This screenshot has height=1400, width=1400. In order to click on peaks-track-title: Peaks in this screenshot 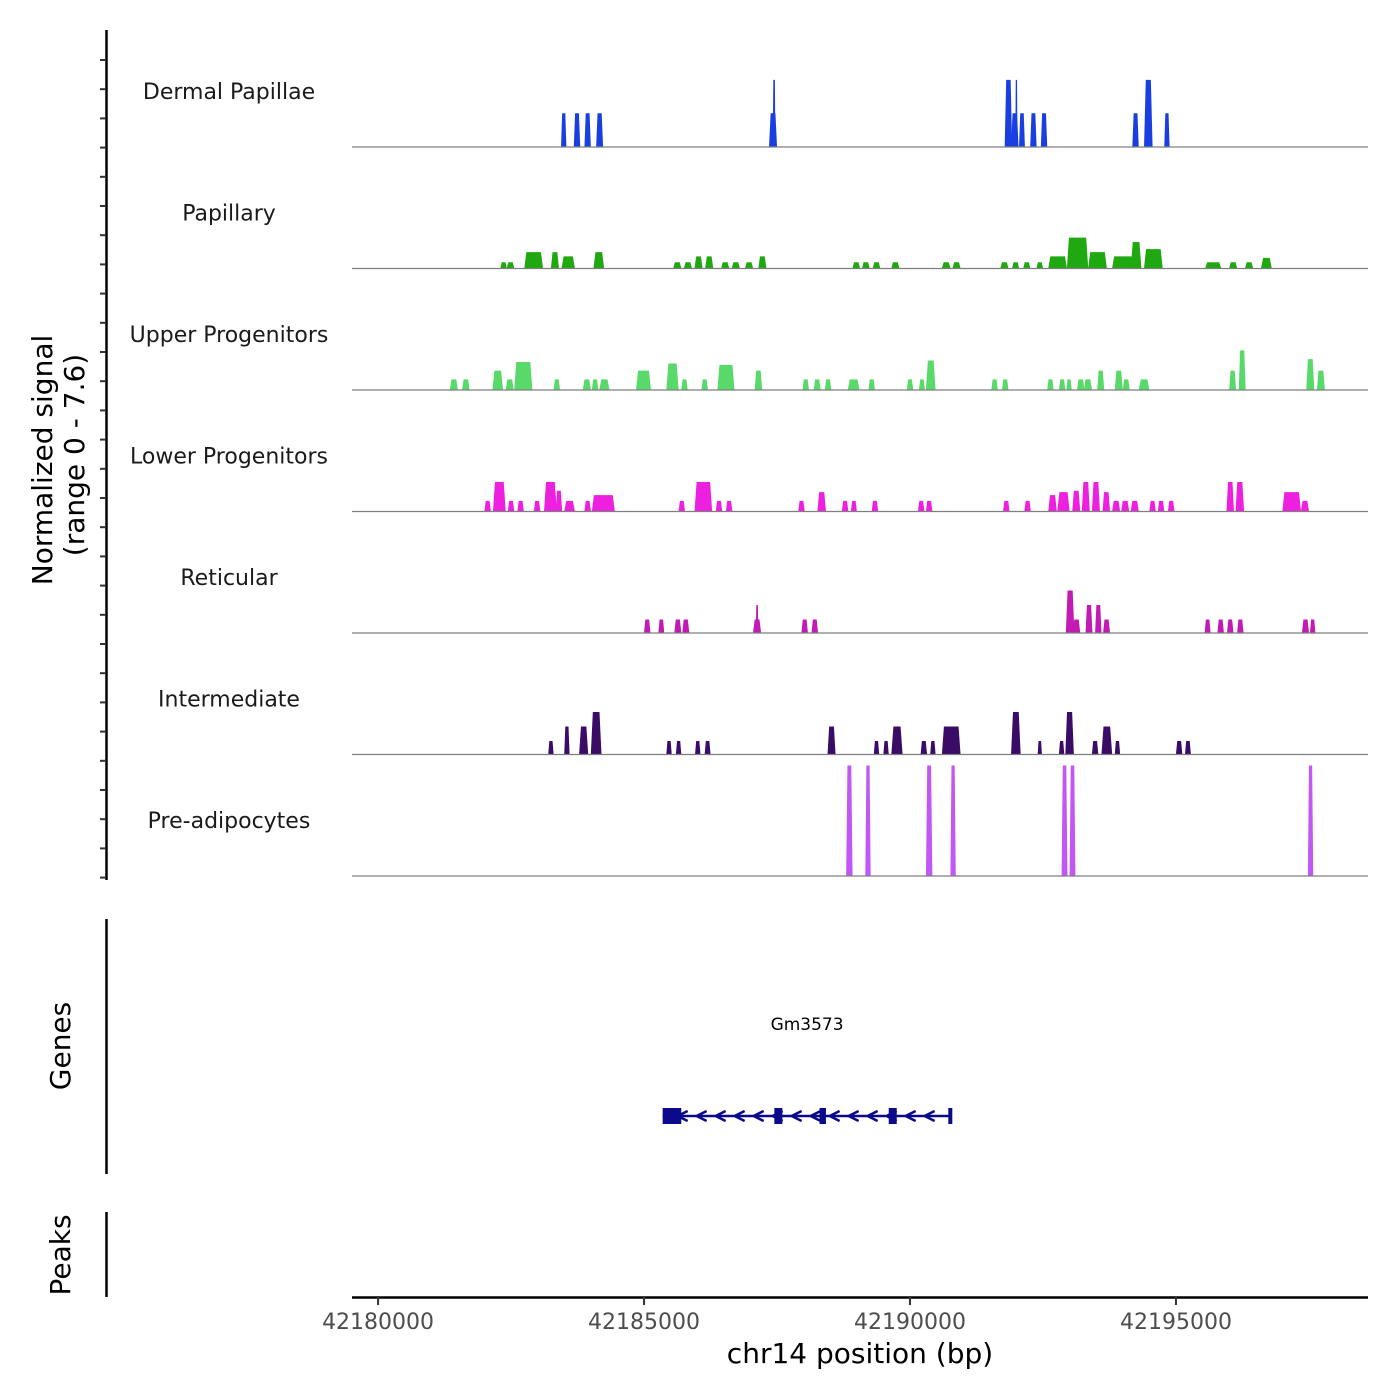, I will do `click(60, 1254)`.